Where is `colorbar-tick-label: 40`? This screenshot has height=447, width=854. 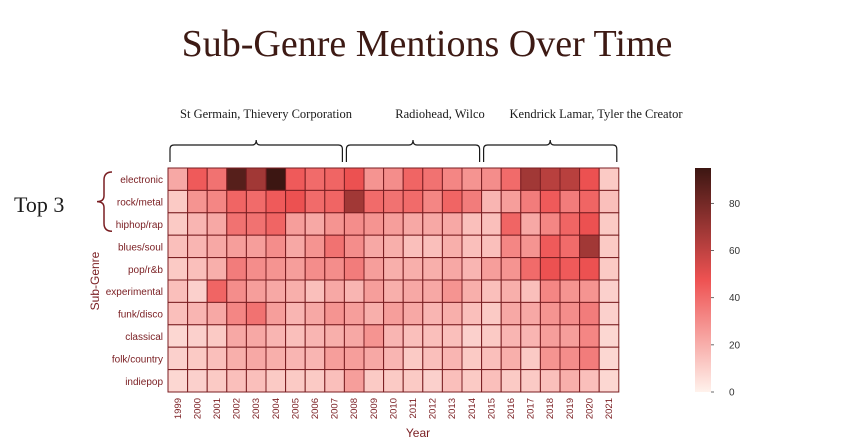 colorbar-tick-label: 40 is located at coordinates (735, 298).